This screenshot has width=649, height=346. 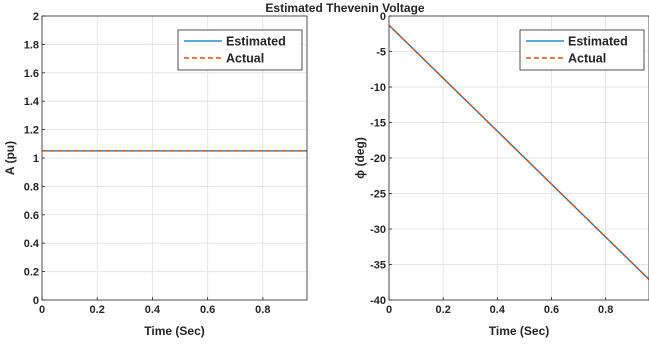 What do you see at coordinates (383, 17) in the screenshot?
I see `phase-y-tick-label: 0` at bounding box center [383, 17].